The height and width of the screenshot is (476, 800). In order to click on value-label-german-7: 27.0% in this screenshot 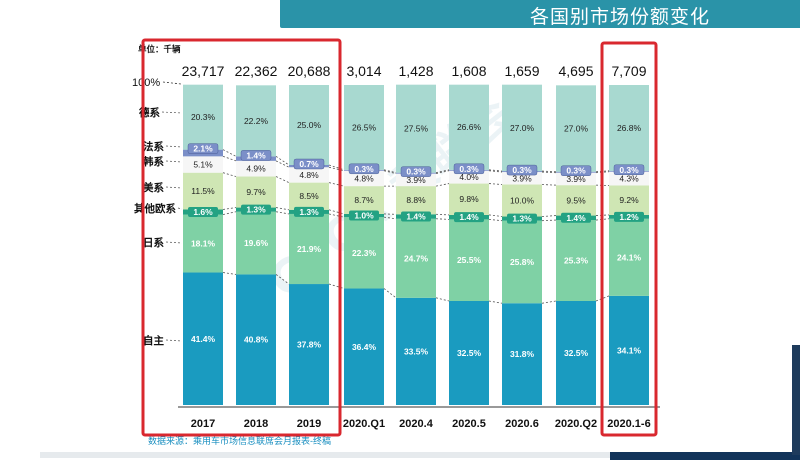, I will do `click(576, 129)`.